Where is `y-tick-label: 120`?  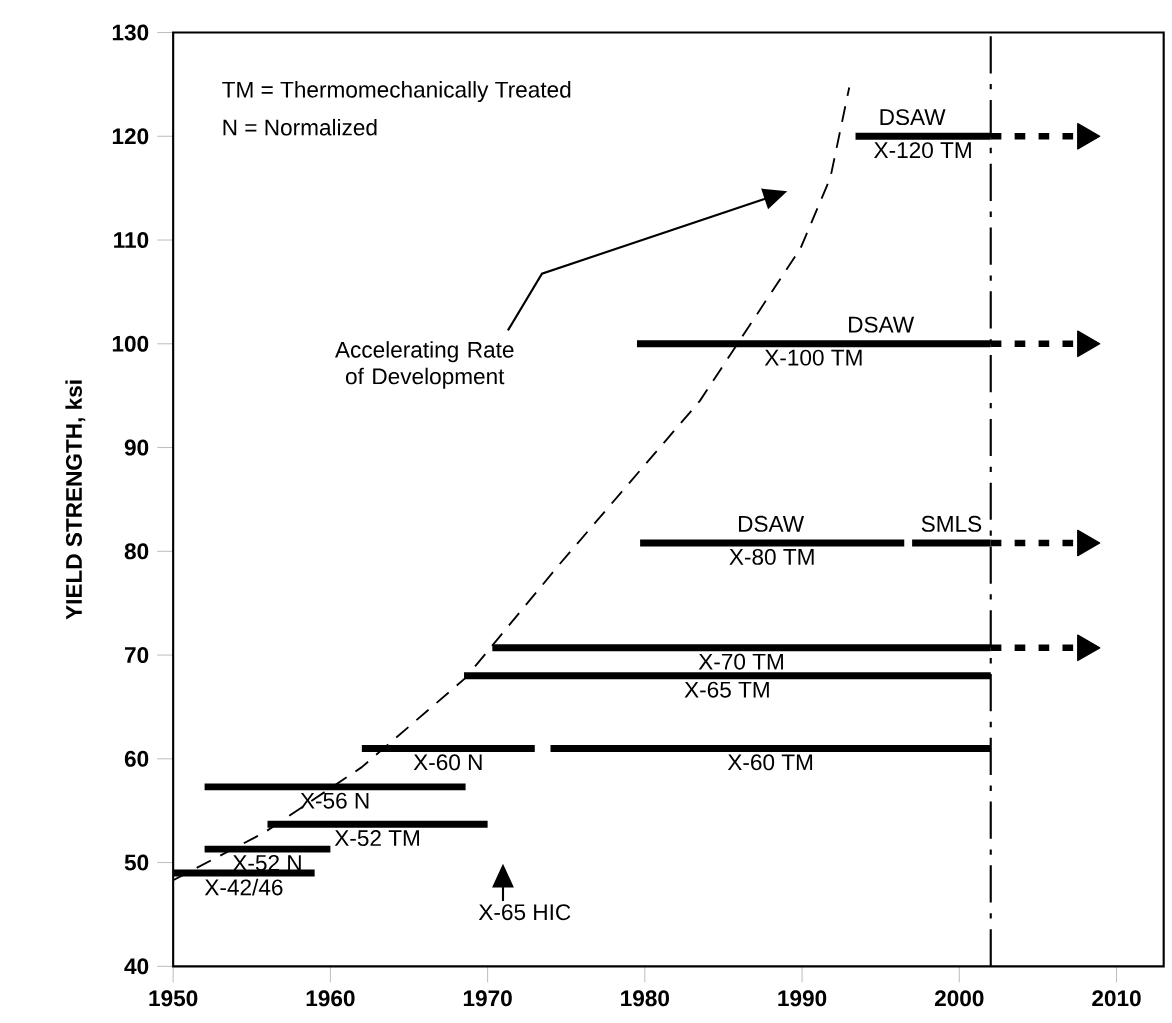
y-tick-label: 120 is located at coordinates (130, 136).